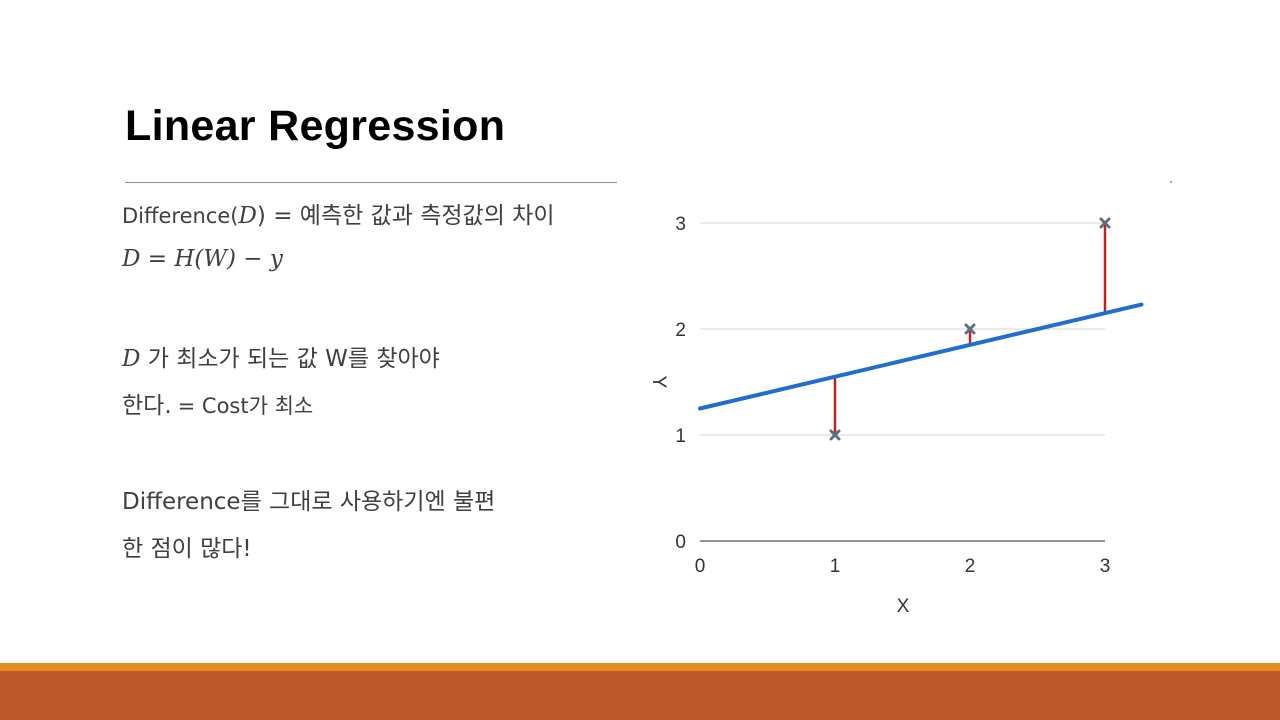 Image resolution: width=1280 pixels, height=720 pixels. Describe the element at coordinates (245, 406) in the screenshot. I see `cost-text: = Cost가 최소` at that location.